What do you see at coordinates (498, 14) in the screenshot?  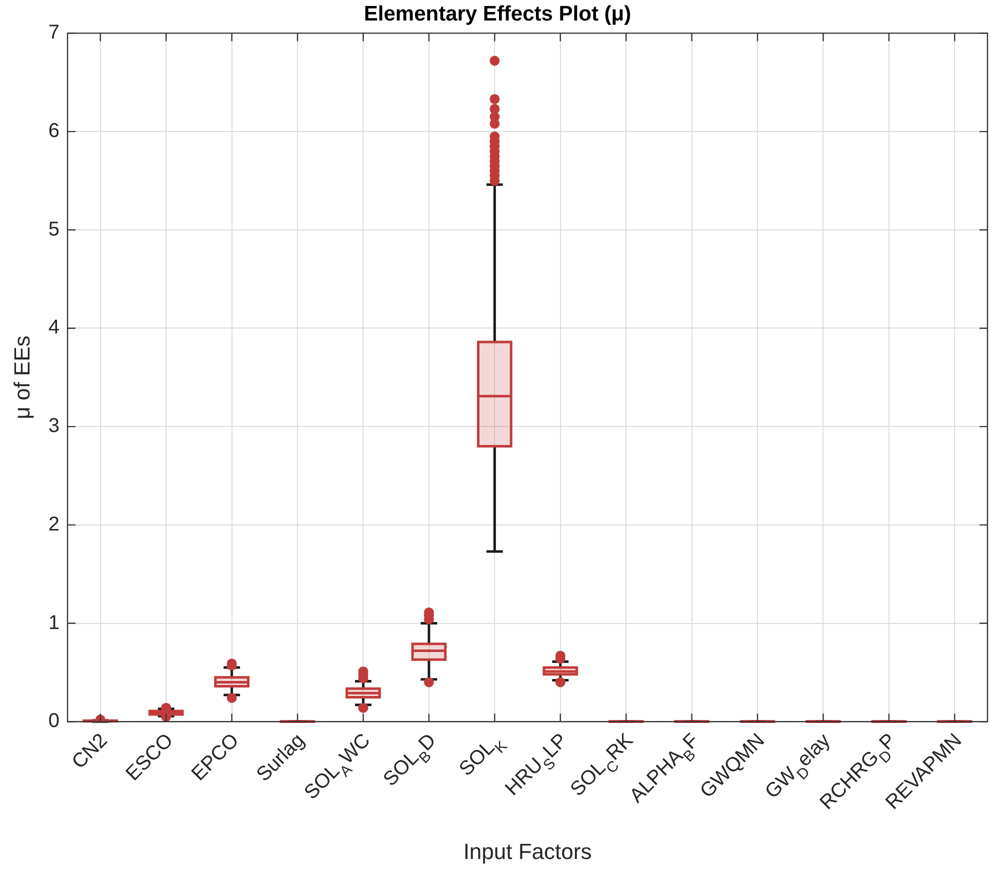 I see `chart-title: Elementary Effects Plot (μ)` at bounding box center [498, 14].